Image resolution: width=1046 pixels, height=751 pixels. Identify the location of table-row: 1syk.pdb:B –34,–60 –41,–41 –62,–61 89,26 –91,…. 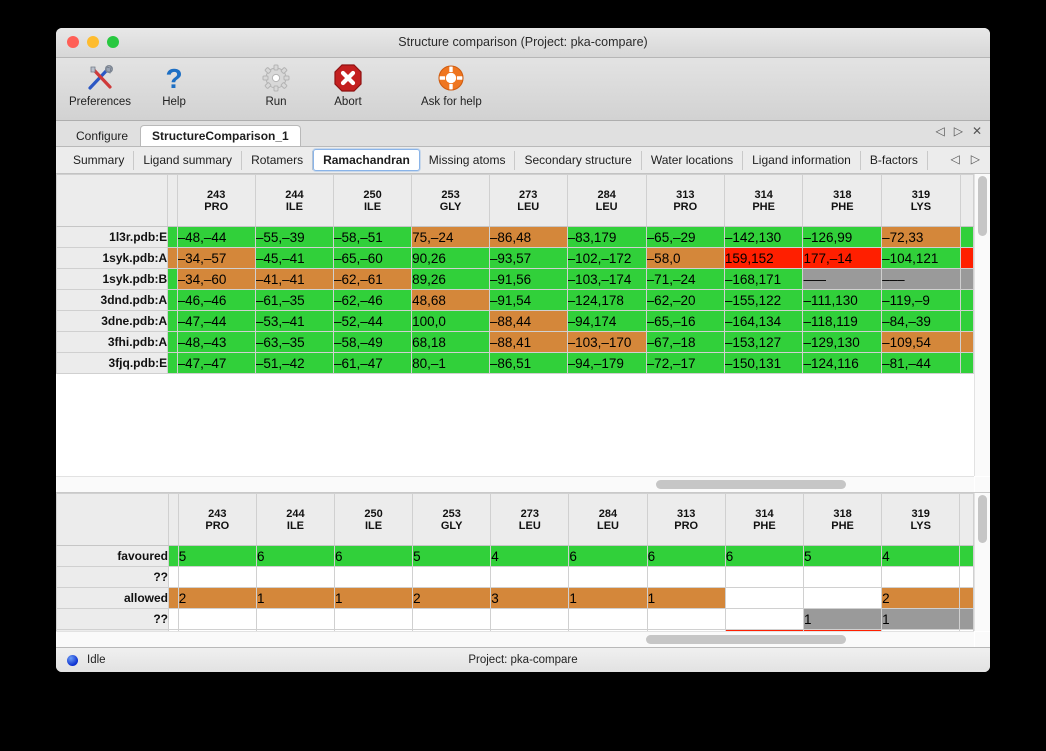
(515, 279).